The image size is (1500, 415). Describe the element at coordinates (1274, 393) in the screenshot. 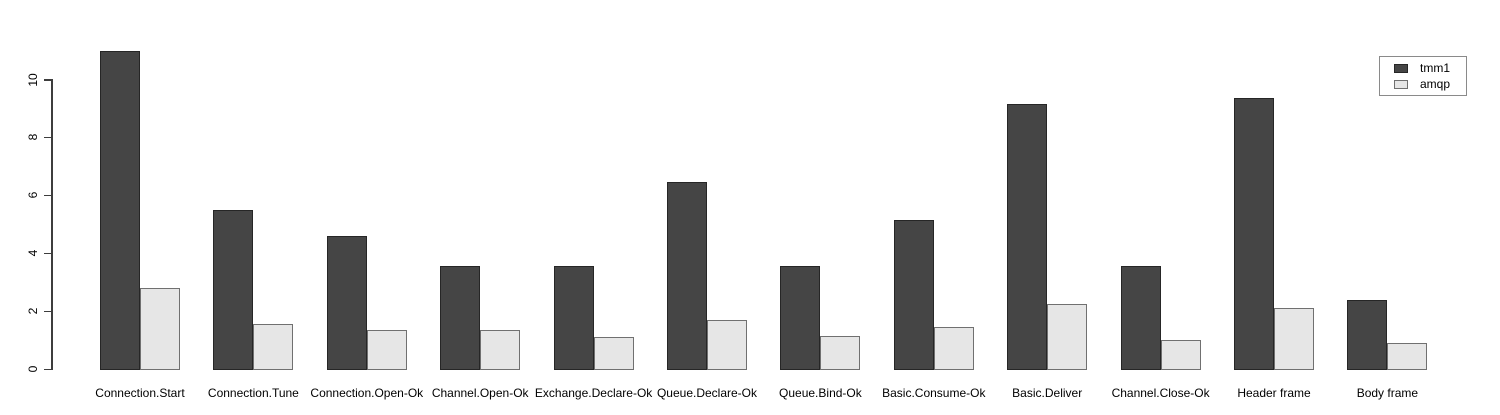

I see `x-tick-label: Header frame` at that location.